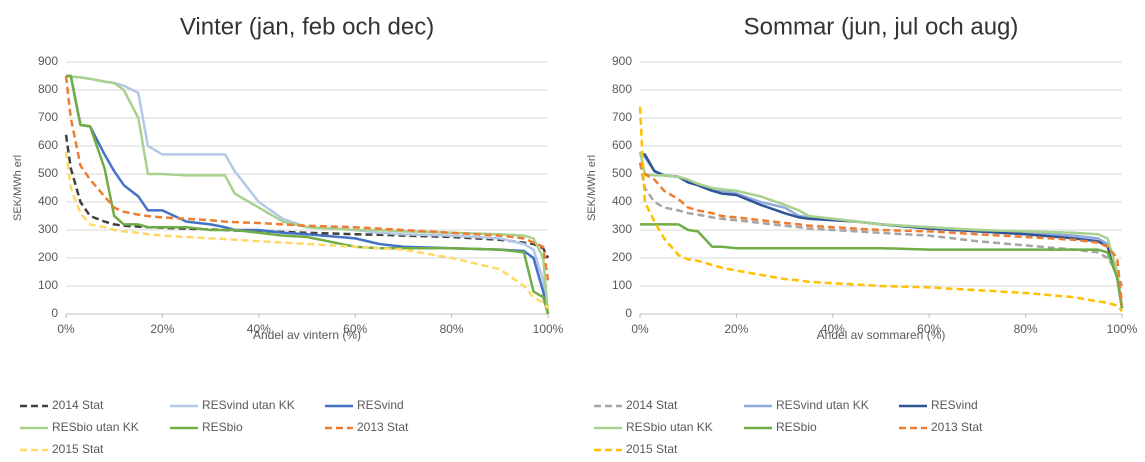  I want to click on x-axis-title: Andel av sommaren (%), so click(881, 335).